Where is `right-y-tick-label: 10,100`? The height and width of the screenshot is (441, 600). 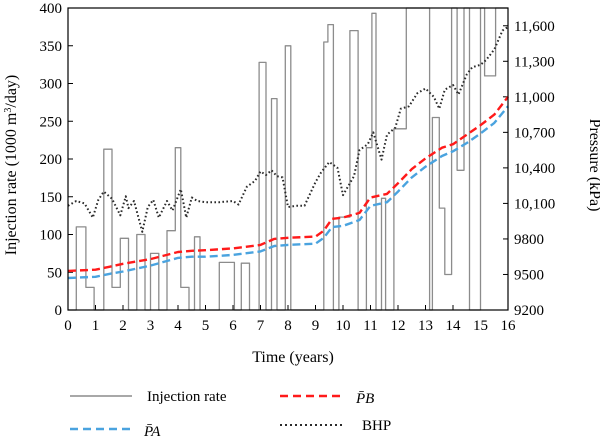
right-y-tick-label: 10,100 is located at coordinates (534, 204).